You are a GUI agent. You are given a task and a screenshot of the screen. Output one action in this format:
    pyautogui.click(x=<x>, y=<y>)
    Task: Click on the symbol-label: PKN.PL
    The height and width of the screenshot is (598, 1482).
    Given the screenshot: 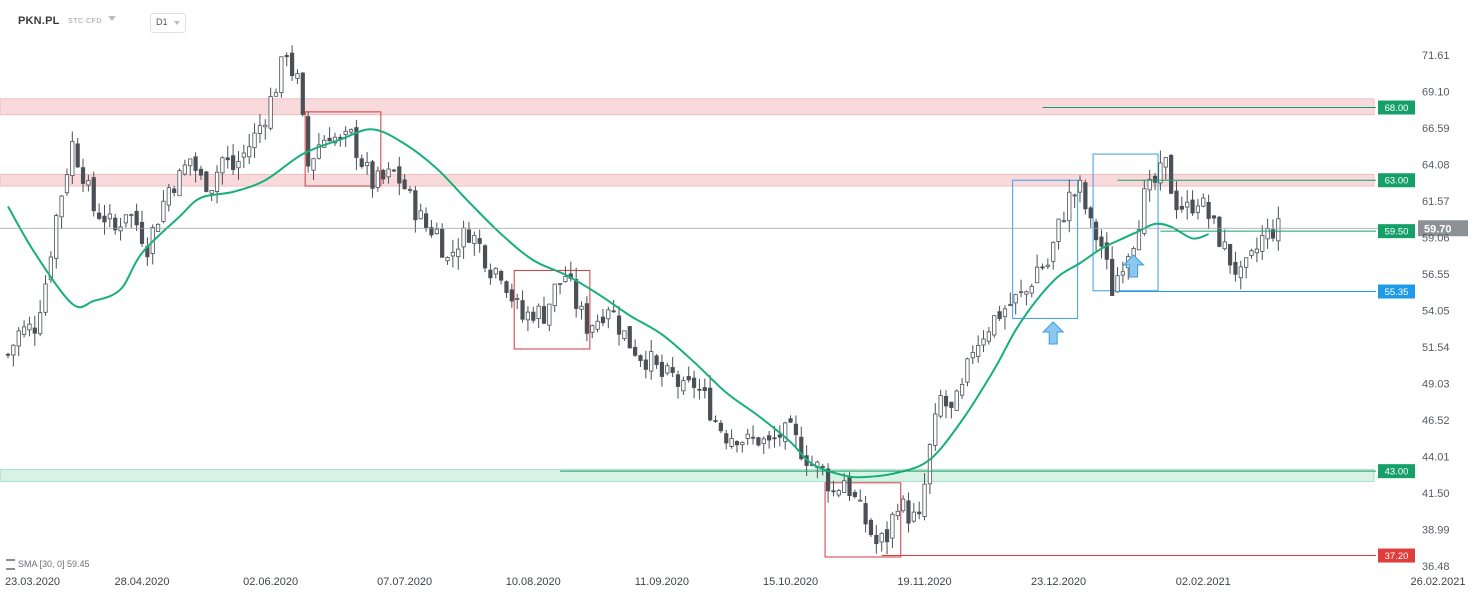 What is the action you would take?
    pyautogui.click(x=39, y=21)
    